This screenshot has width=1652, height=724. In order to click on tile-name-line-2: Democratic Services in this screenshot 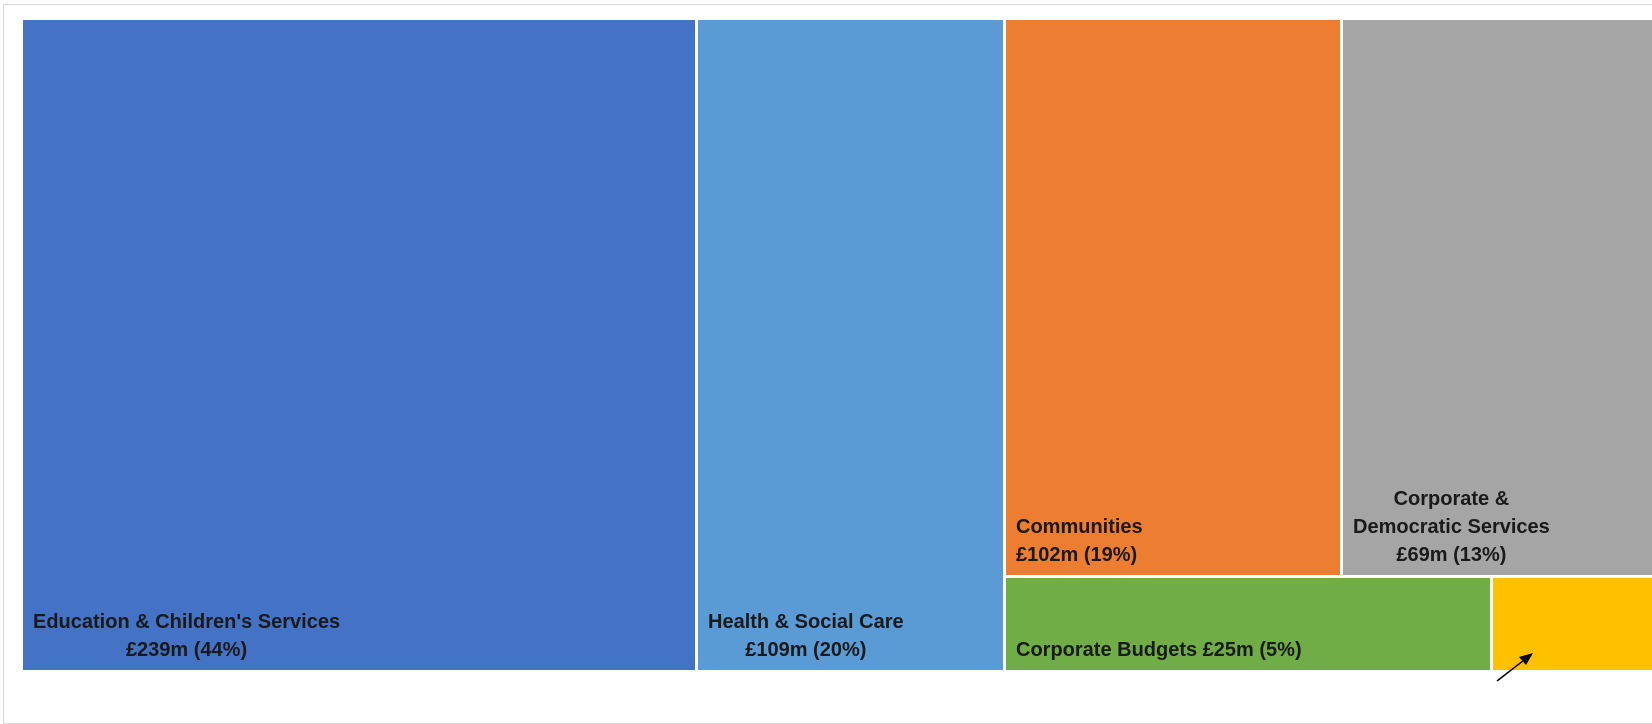, I will do `click(1451, 527)`.